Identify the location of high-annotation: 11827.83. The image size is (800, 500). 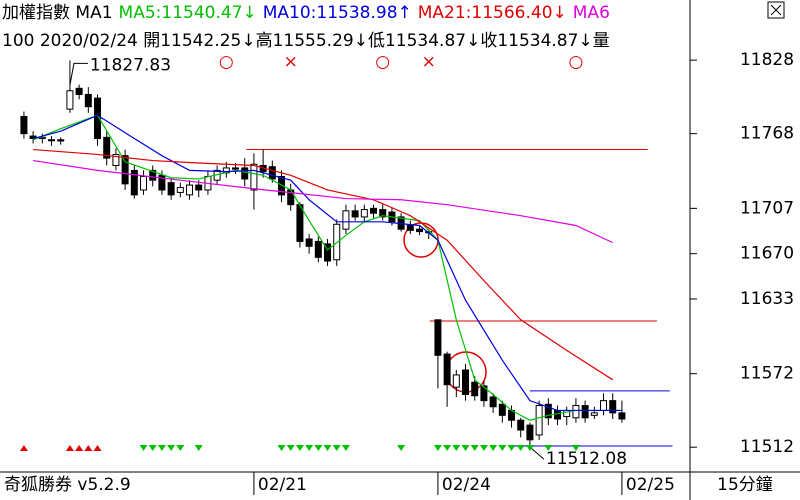
(130, 65).